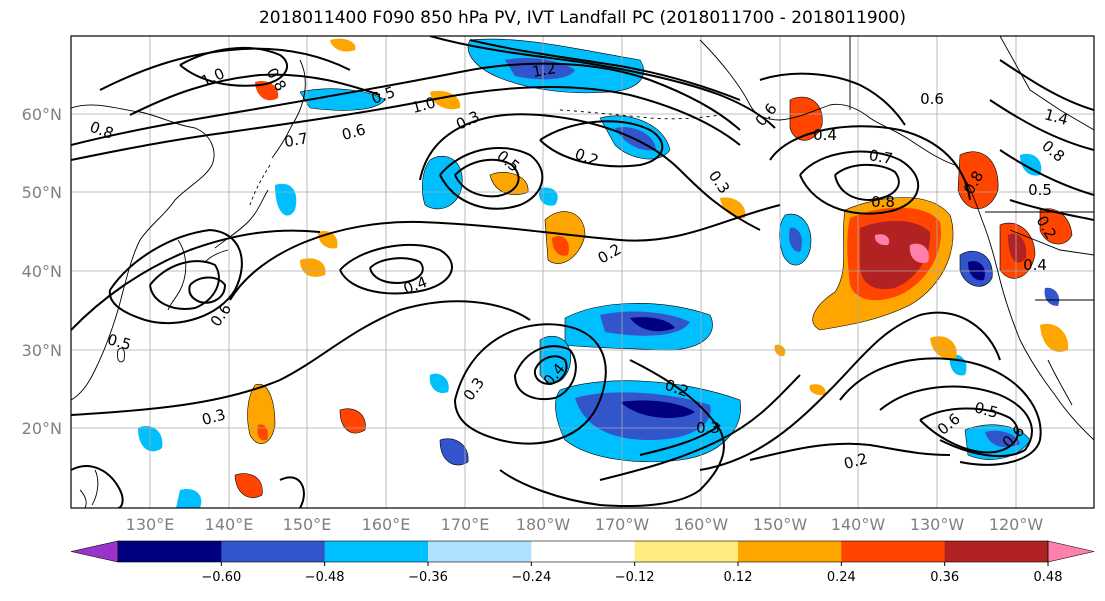 The width and height of the screenshot is (1105, 601). I want to click on coastline-aleutians, so click(640, 114).